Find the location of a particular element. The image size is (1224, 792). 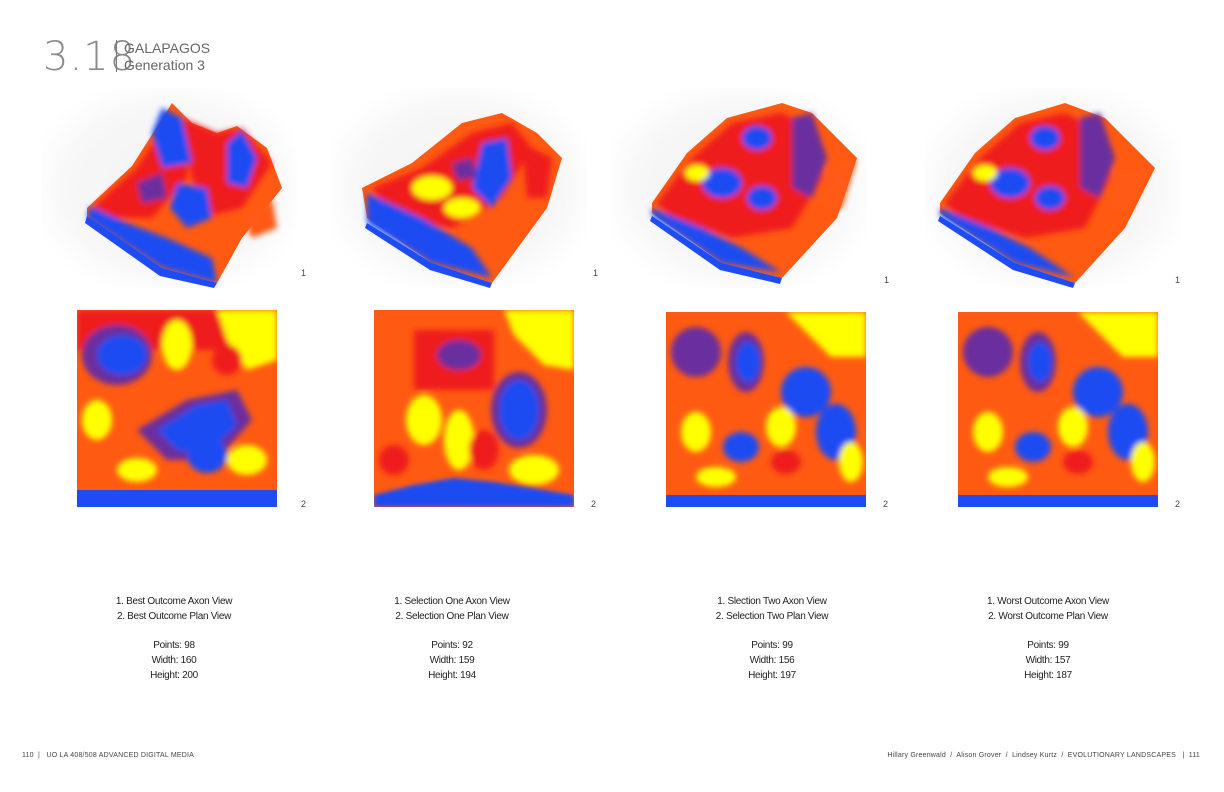

caption-line-plan: 2. Selection Two Plan View is located at coordinates (772, 616).